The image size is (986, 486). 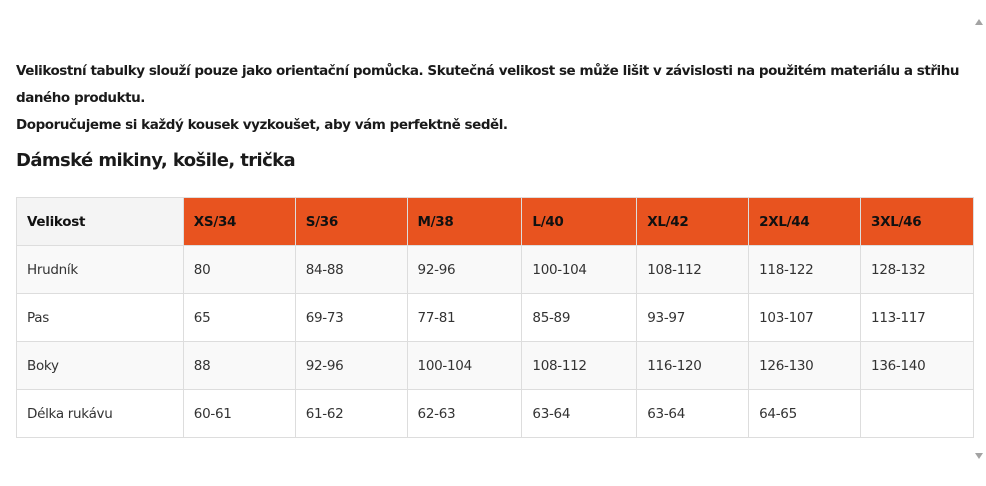 What do you see at coordinates (693, 317) in the screenshot?
I see `size-cell: 93-97` at bounding box center [693, 317].